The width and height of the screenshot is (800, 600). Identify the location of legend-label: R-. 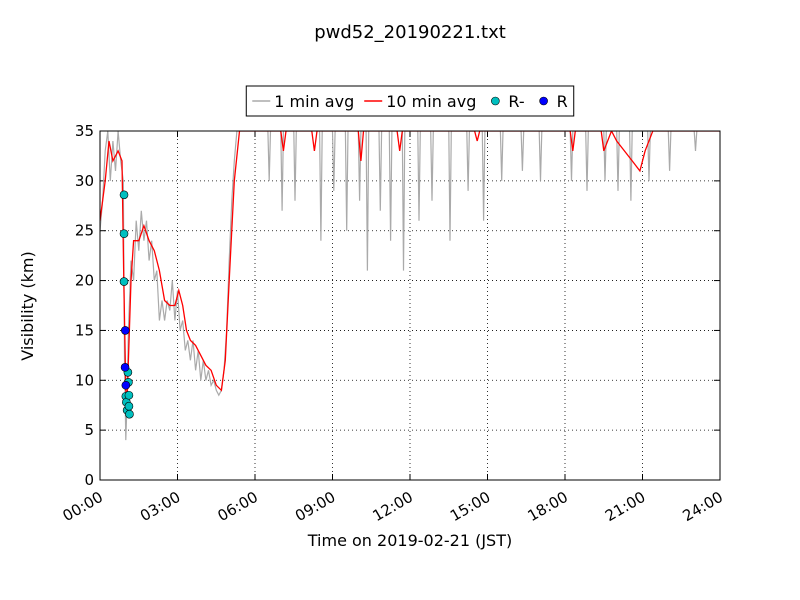
(516, 101).